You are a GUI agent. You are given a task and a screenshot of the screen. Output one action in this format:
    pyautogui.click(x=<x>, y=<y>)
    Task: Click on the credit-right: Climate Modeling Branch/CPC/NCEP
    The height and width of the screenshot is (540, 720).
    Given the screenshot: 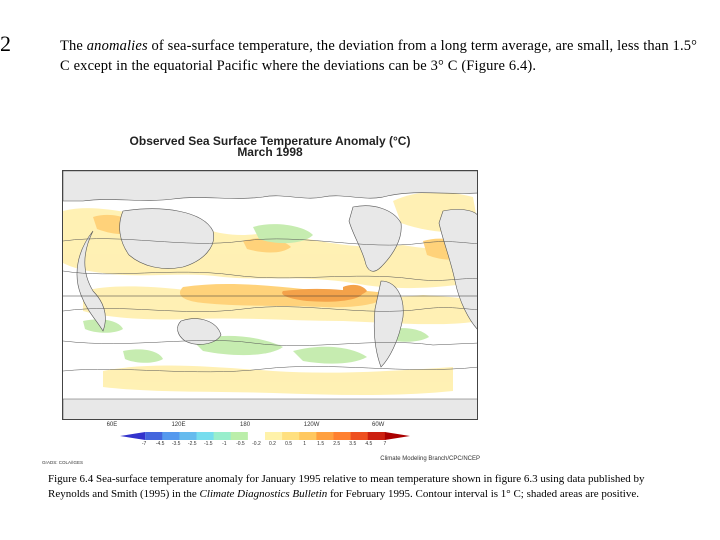 What is the action you would take?
    pyautogui.click(x=430, y=459)
    